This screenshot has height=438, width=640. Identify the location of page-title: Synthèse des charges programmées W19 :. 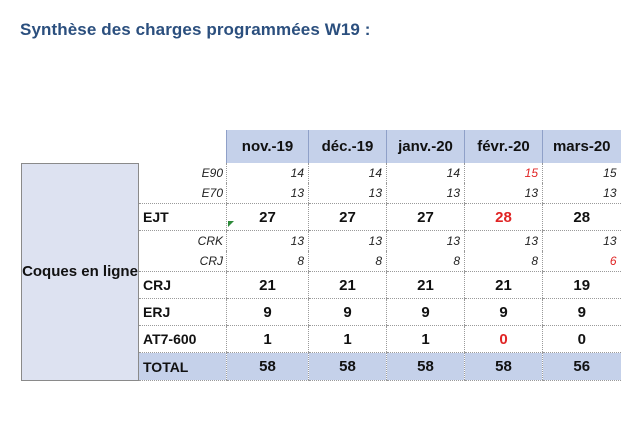
(195, 29).